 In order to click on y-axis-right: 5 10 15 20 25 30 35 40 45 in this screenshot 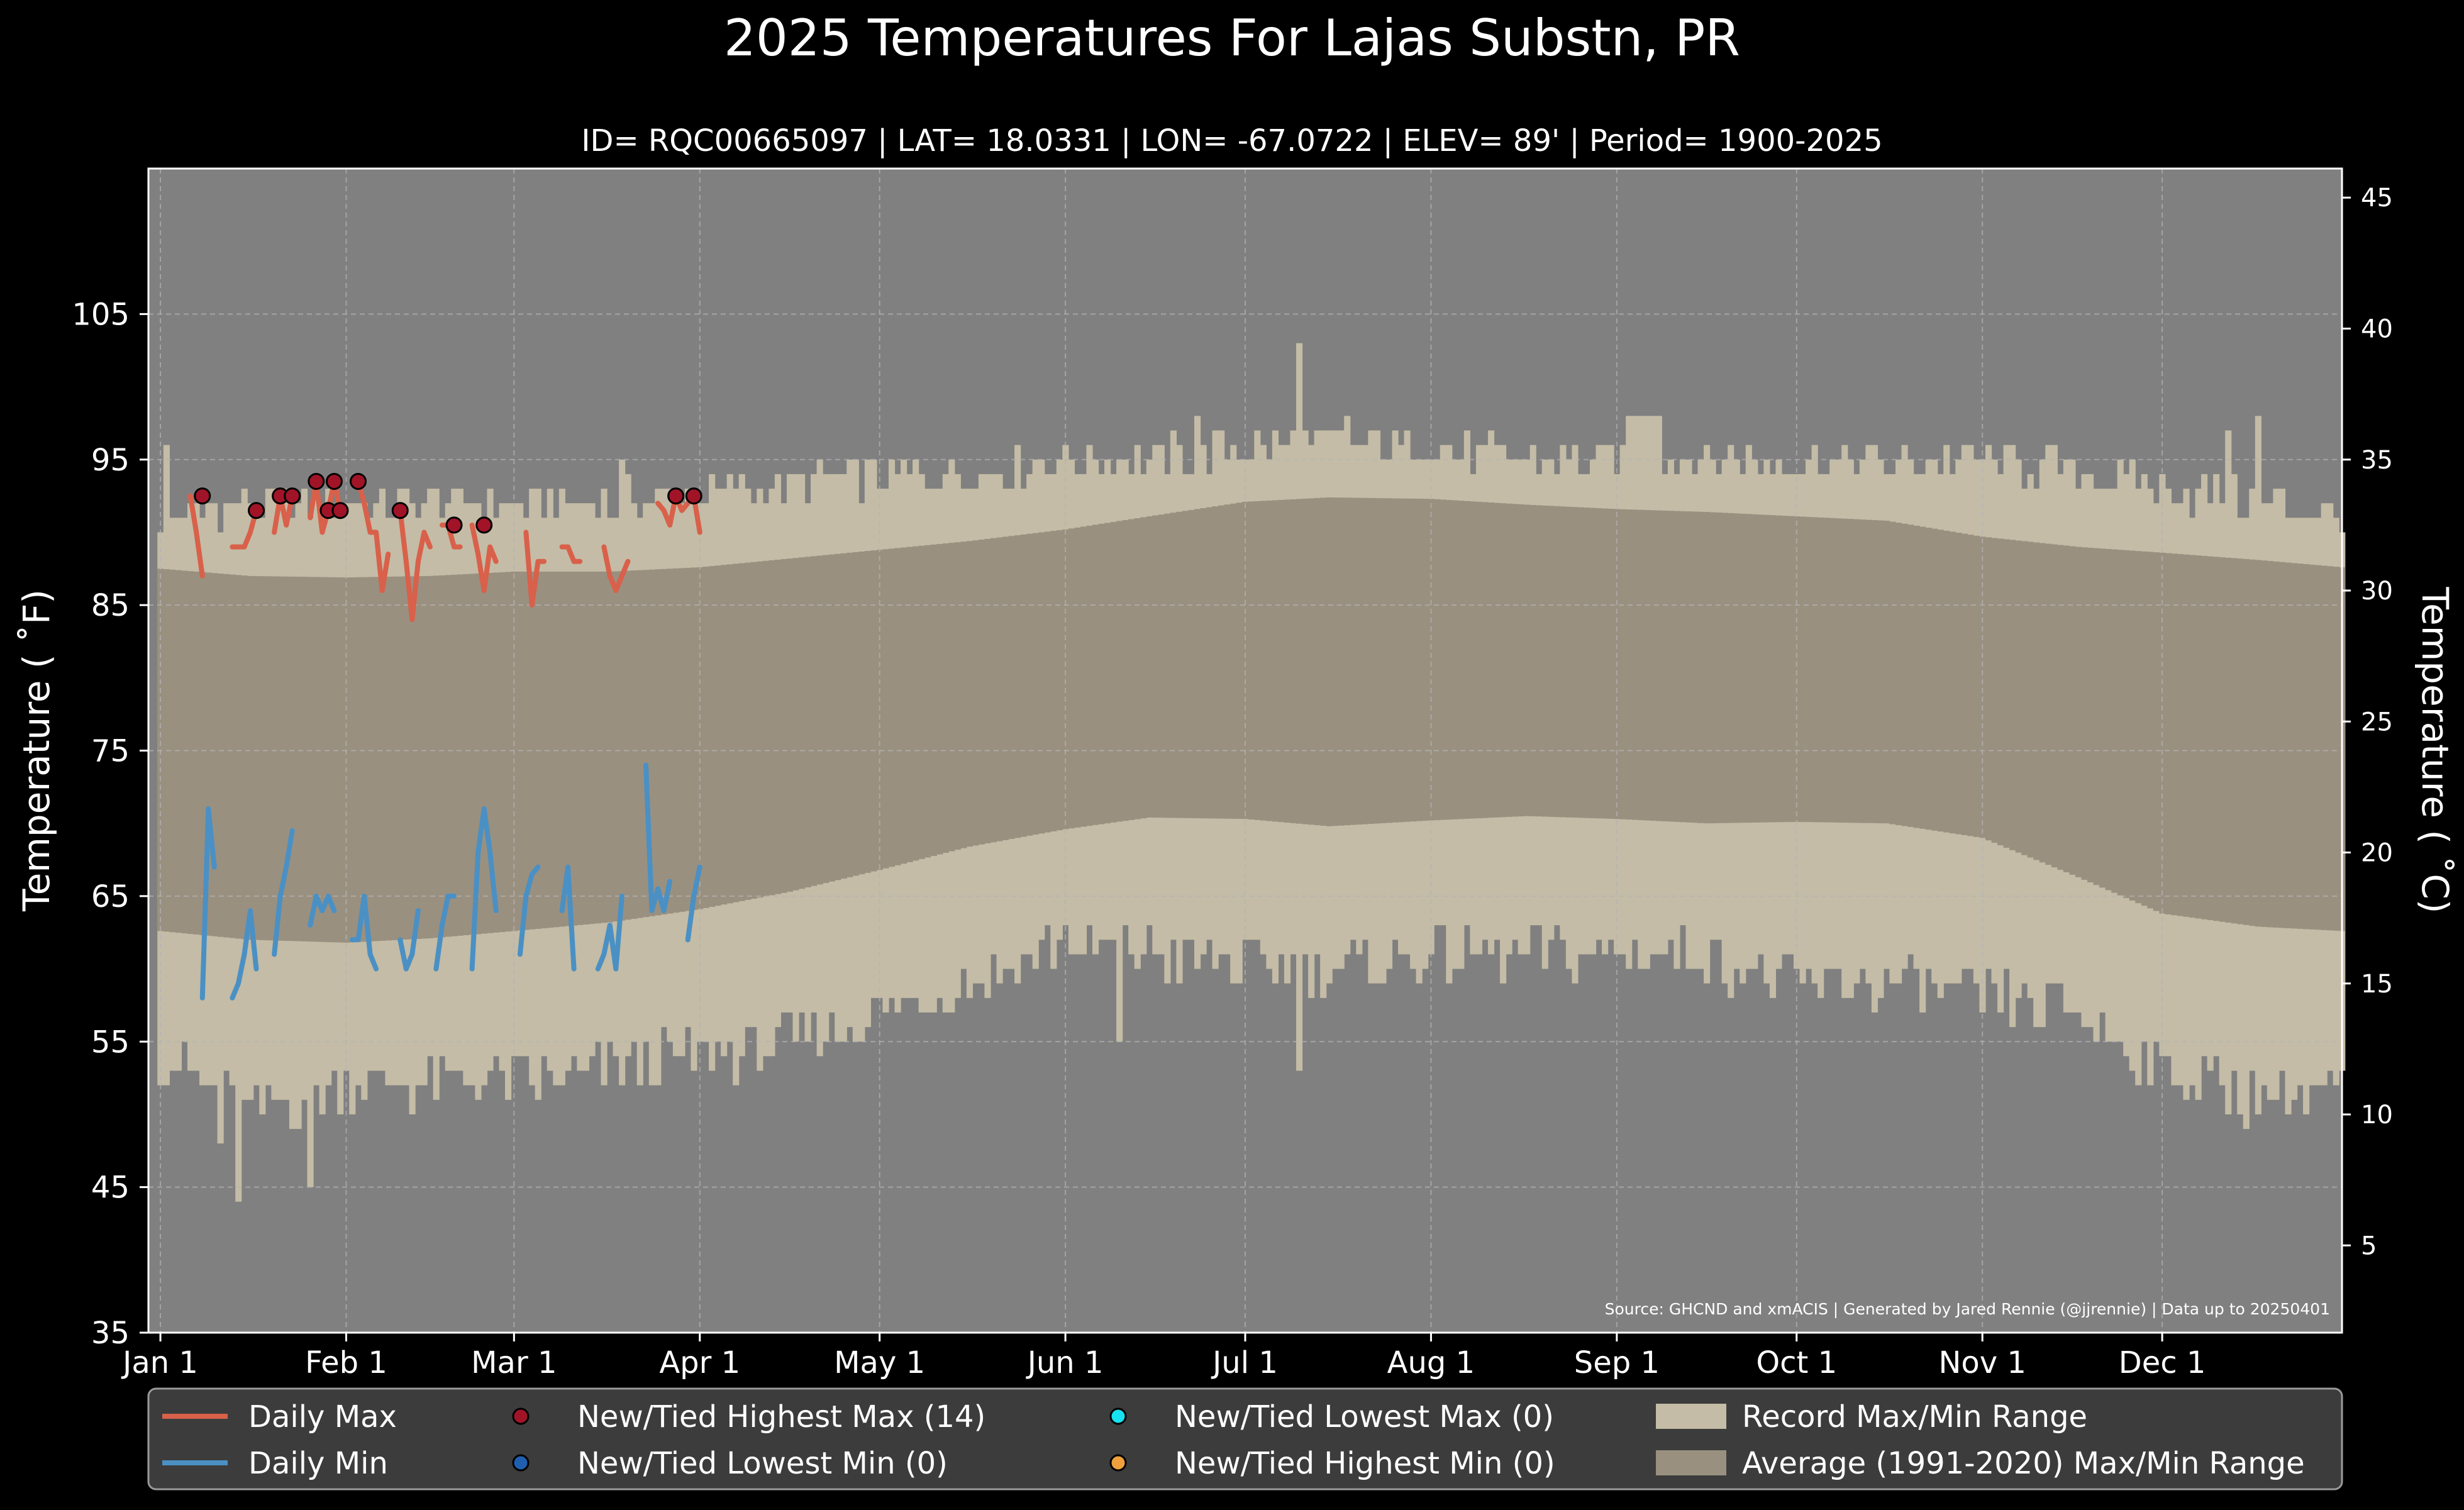, I will do `click(2367, 722)`.